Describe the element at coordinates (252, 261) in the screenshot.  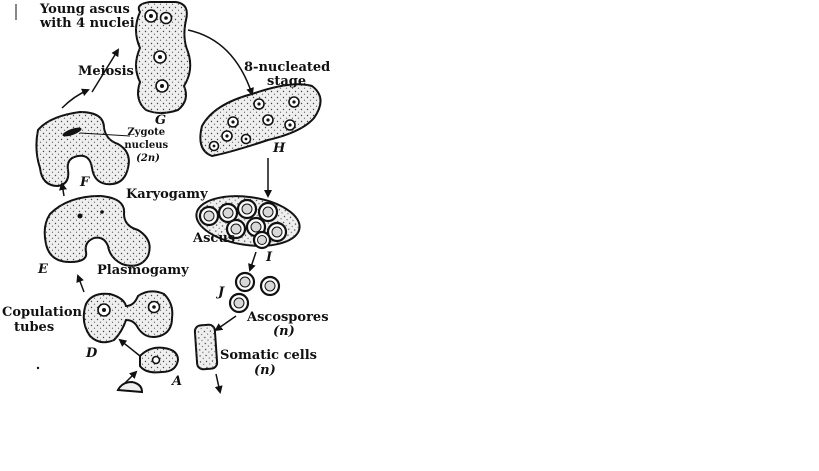
I see `arrow-i-to-j` at that location.